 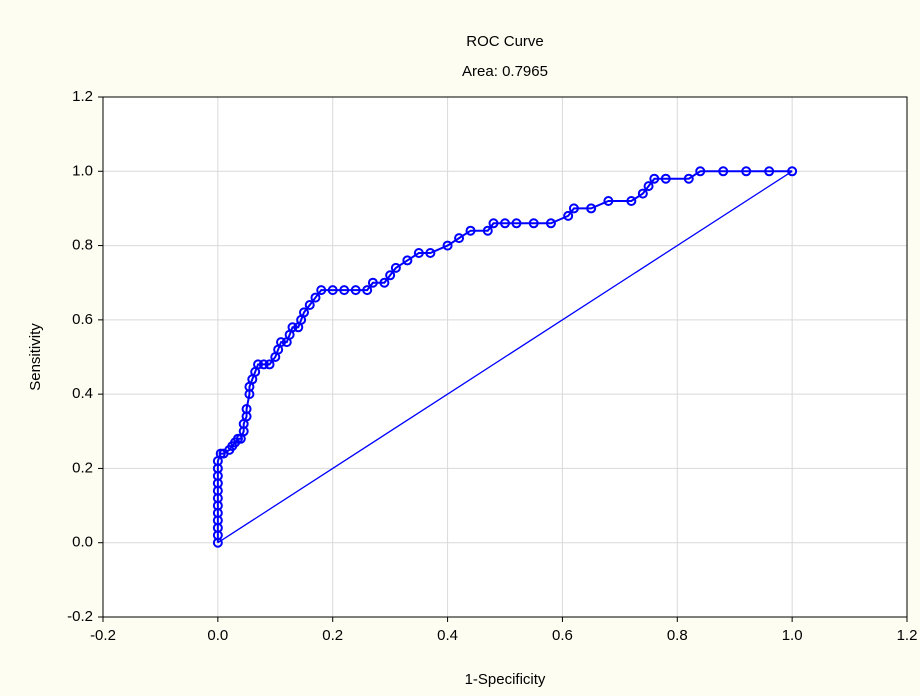 I want to click on y-tick-label: 1.2, so click(x=82, y=96).